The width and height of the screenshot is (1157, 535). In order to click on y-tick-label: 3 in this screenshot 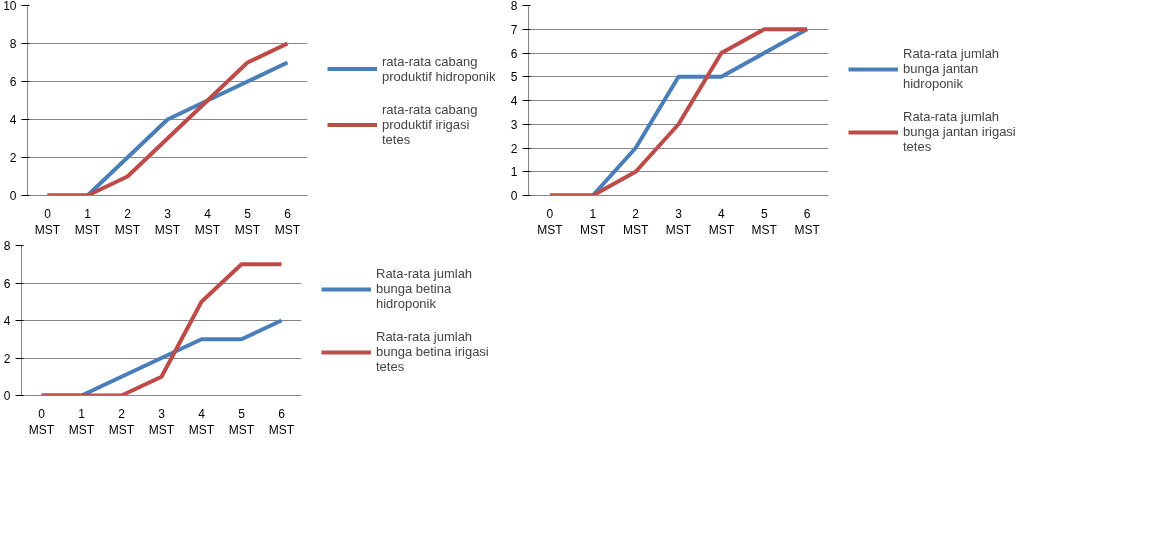, I will do `click(514, 124)`.